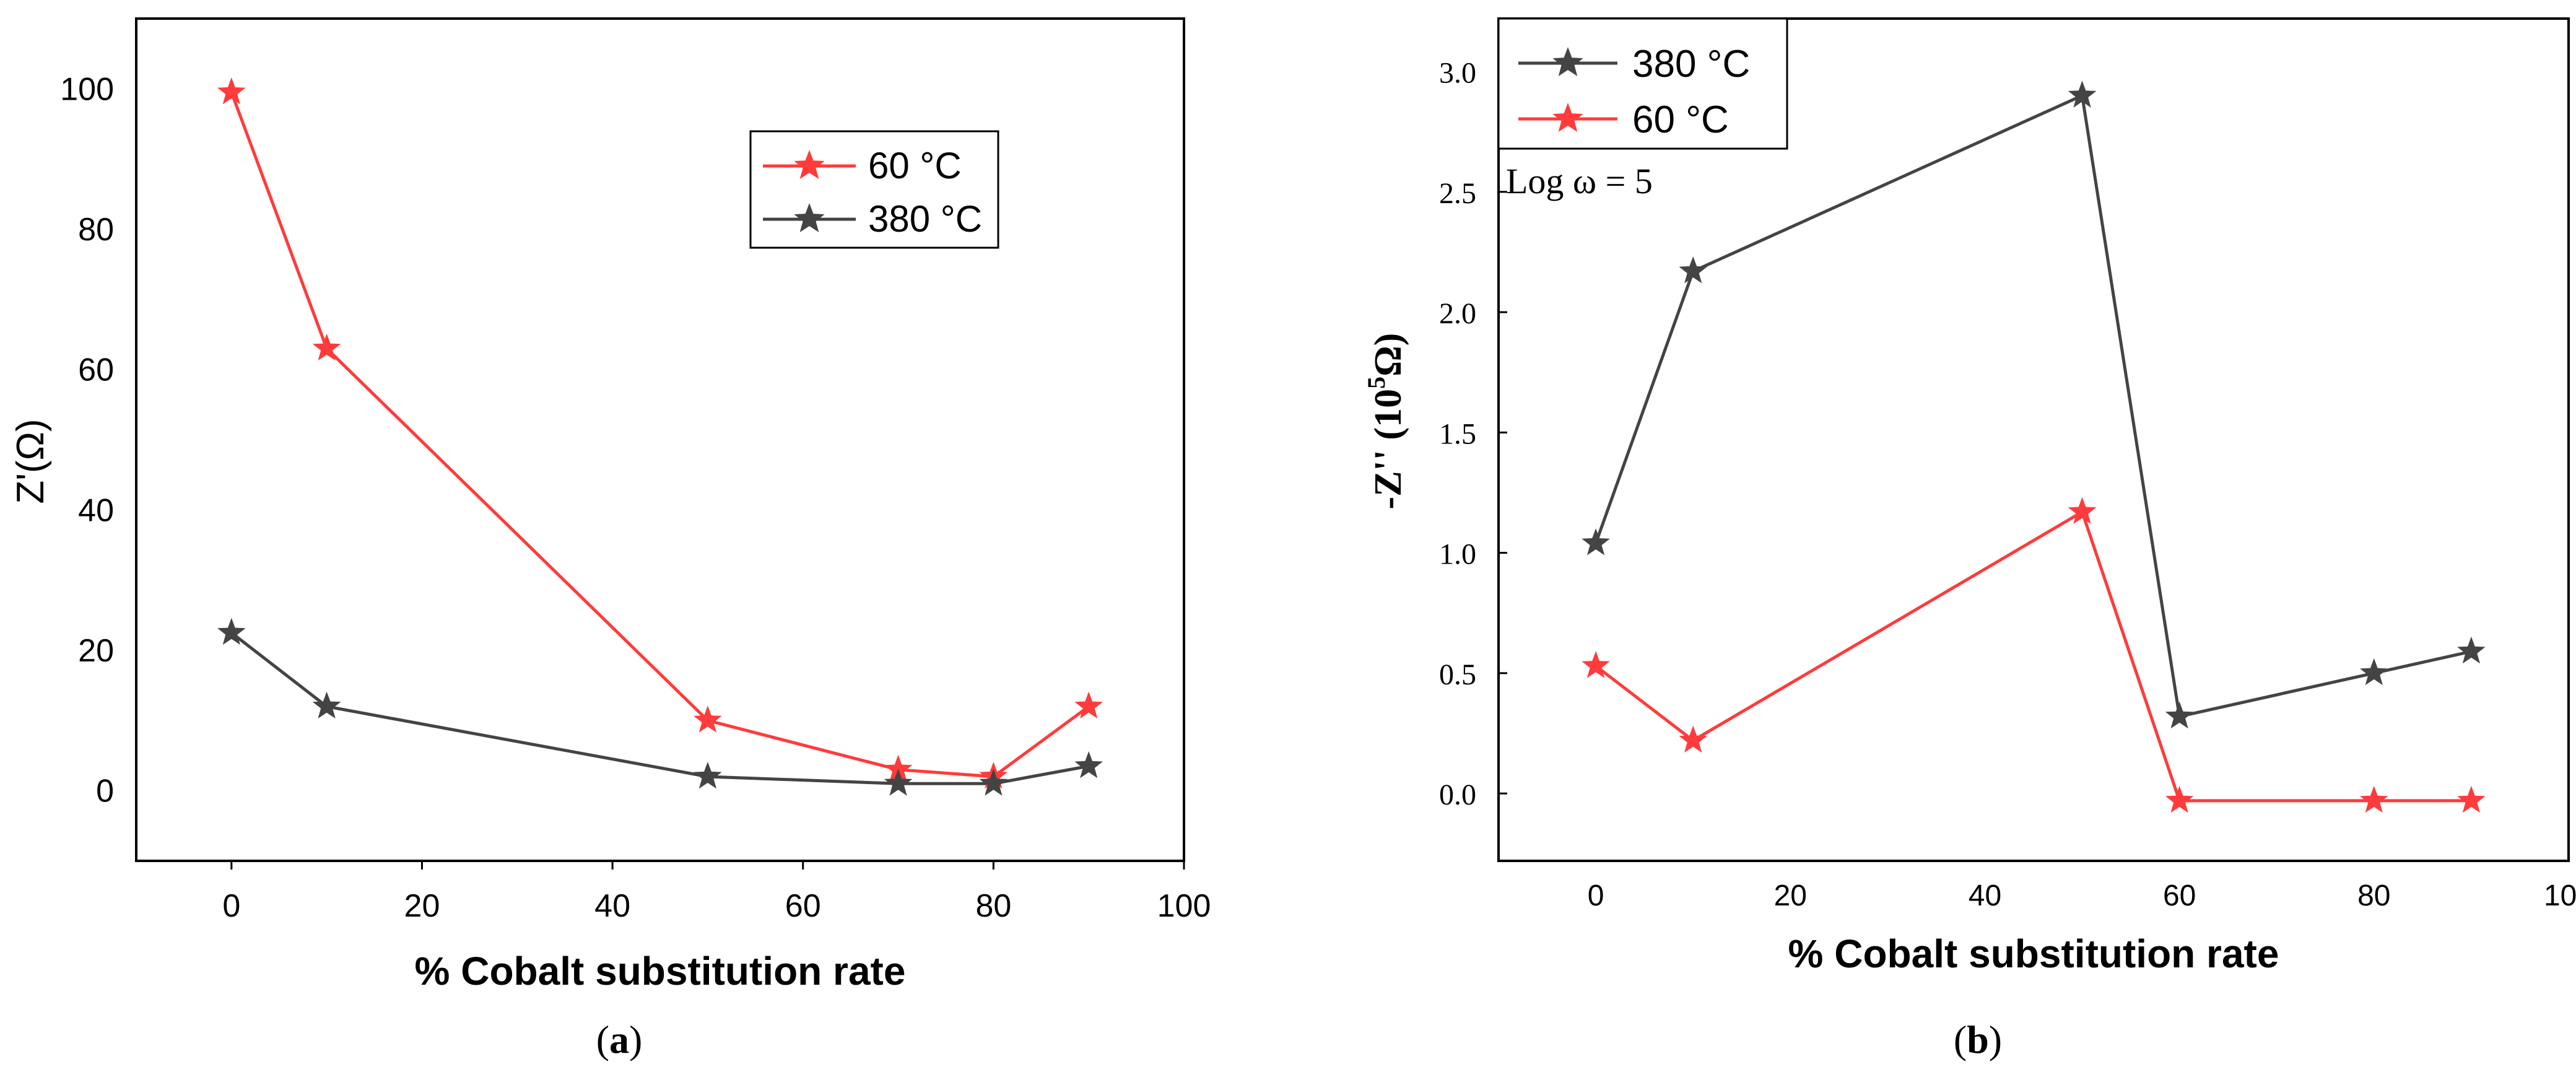 Image resolution: width=2576 pixels, height=1077 pixels. I want to click on chart-b-x-tick-label: 60, so click(2179, 895).